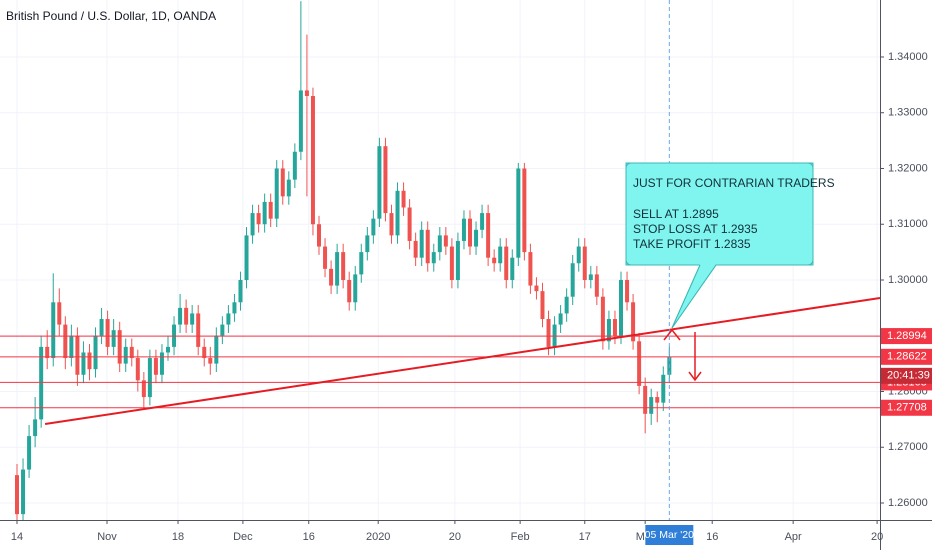  I want to click on annotation-text: TAKE PROFIT 1.2835, so click(692, 244).